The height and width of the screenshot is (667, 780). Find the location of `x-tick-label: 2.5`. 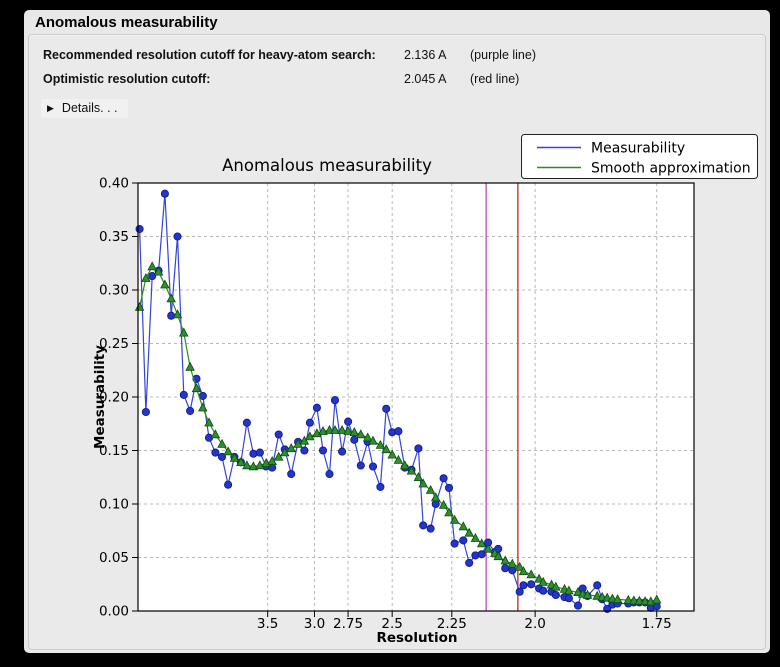

x-tick-label: 2.5 is located at coordinates (391, 624).